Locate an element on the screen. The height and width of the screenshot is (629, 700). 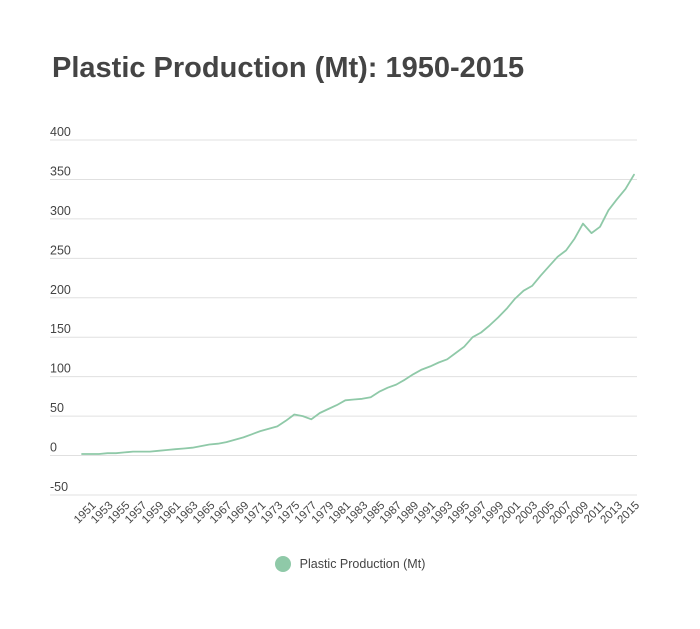
legend-swatch is located at coordinates (282, 564).